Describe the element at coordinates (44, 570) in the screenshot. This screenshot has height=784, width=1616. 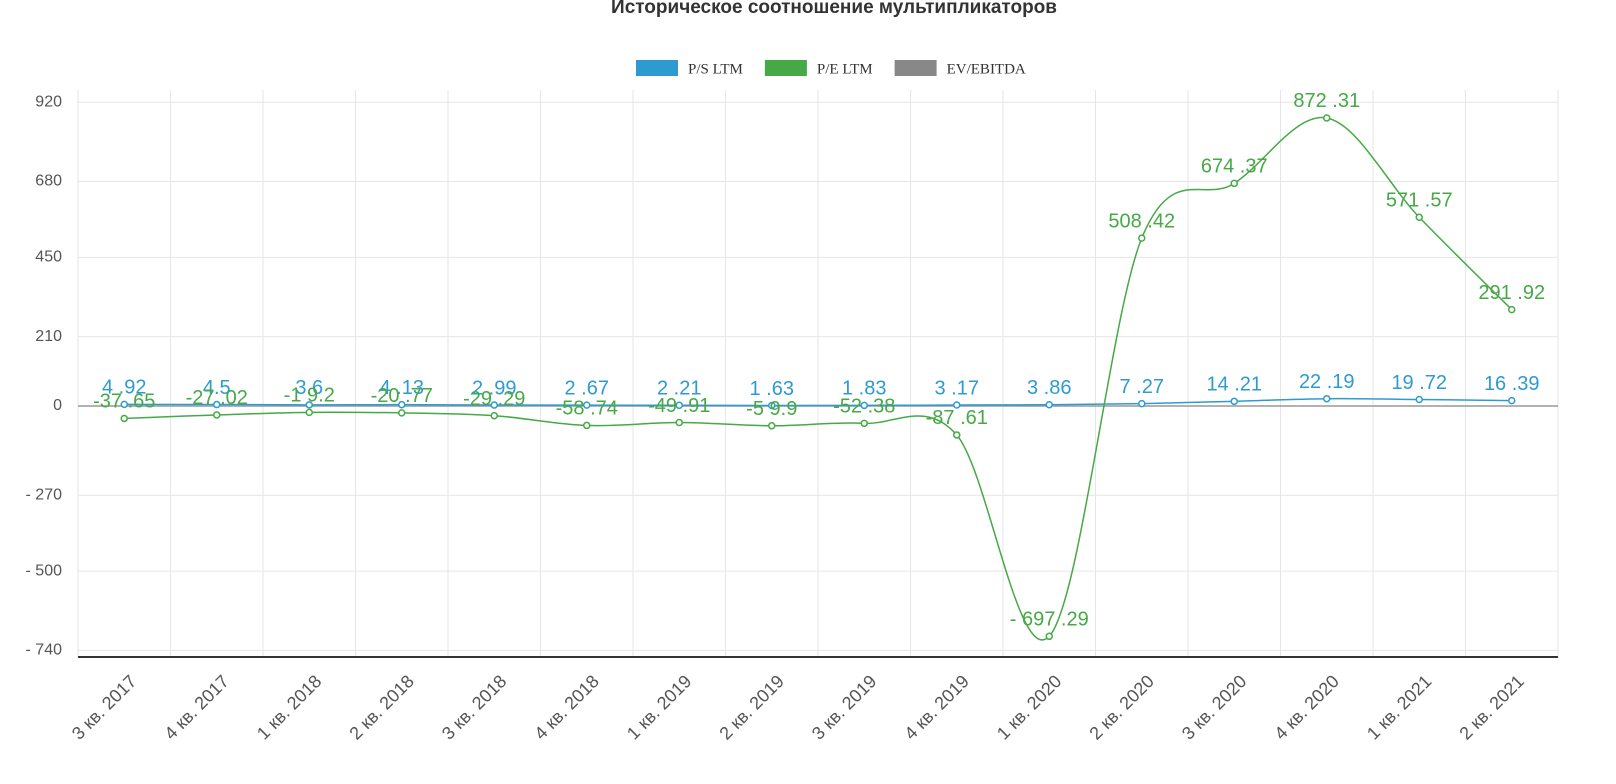
I see `y-tick-label: - 500` at that location.